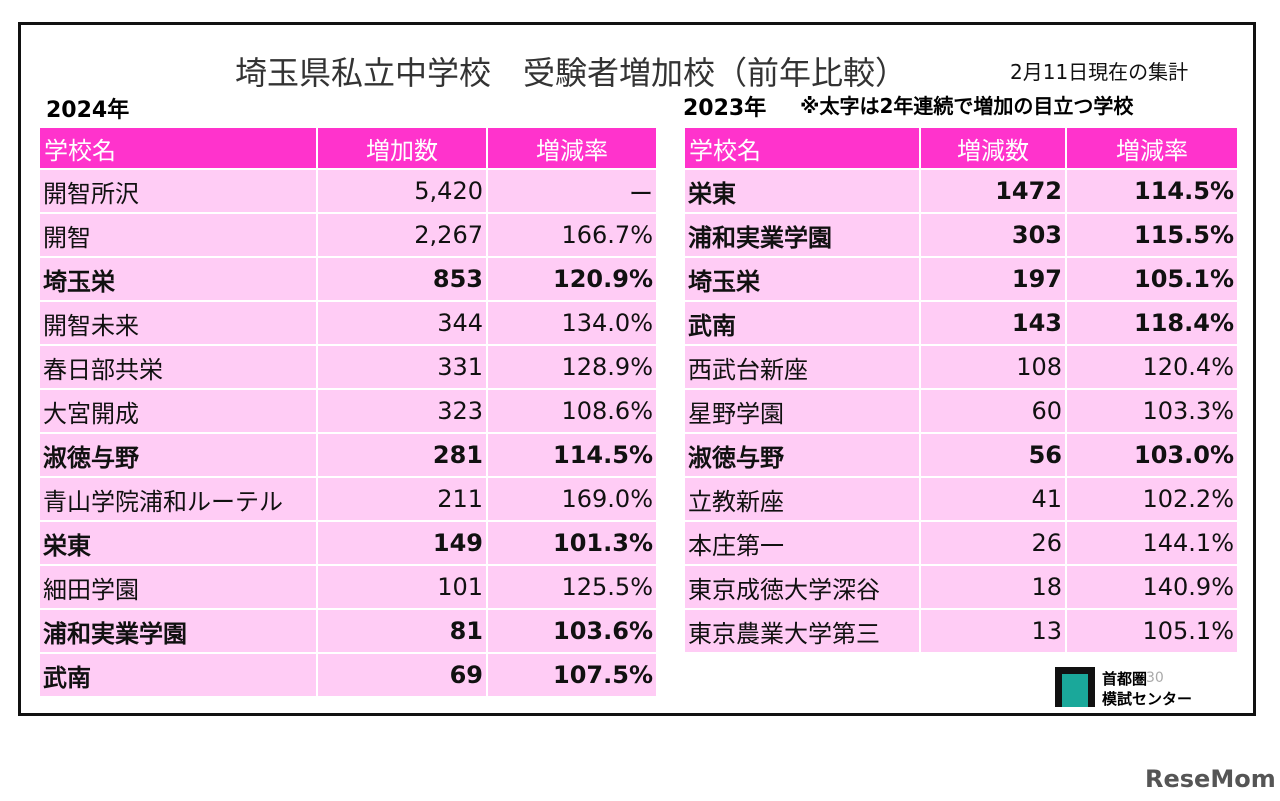 This screenshot has height=801, width=1280. What do you see at coordinates (993, 411) in the screenshot?
I see `cell: 60` at bounding box center [993, 411].